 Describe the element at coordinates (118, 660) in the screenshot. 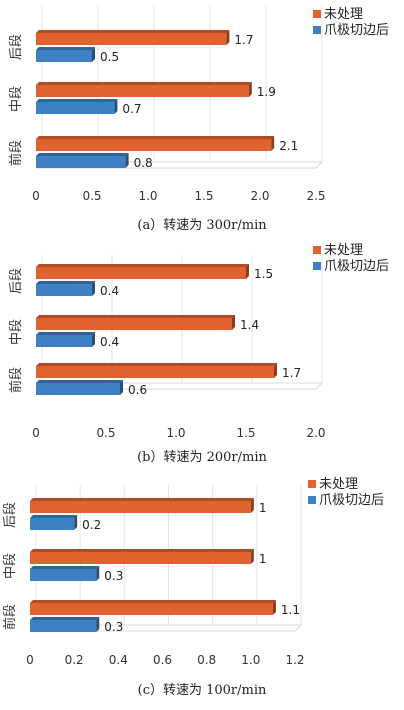

I see `x-tick-label: 0.4` at that location.